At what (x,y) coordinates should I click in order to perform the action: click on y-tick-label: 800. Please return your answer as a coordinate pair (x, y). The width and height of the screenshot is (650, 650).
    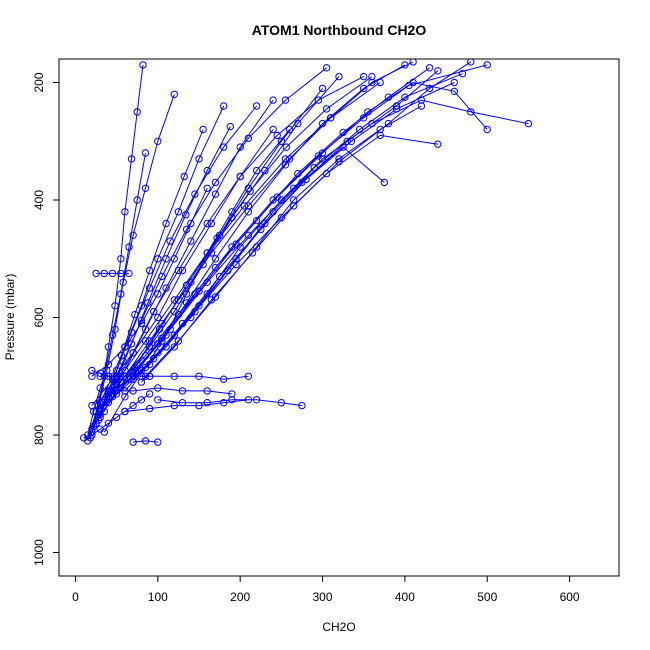
    Looking at the image, I should click on (39, 435).